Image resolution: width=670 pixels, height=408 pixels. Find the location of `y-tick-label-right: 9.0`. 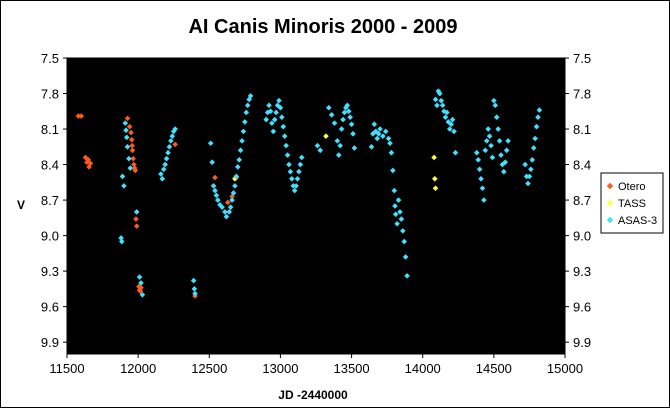

y-tick-label-right: 9.0 is located at coordinates (582, 236).